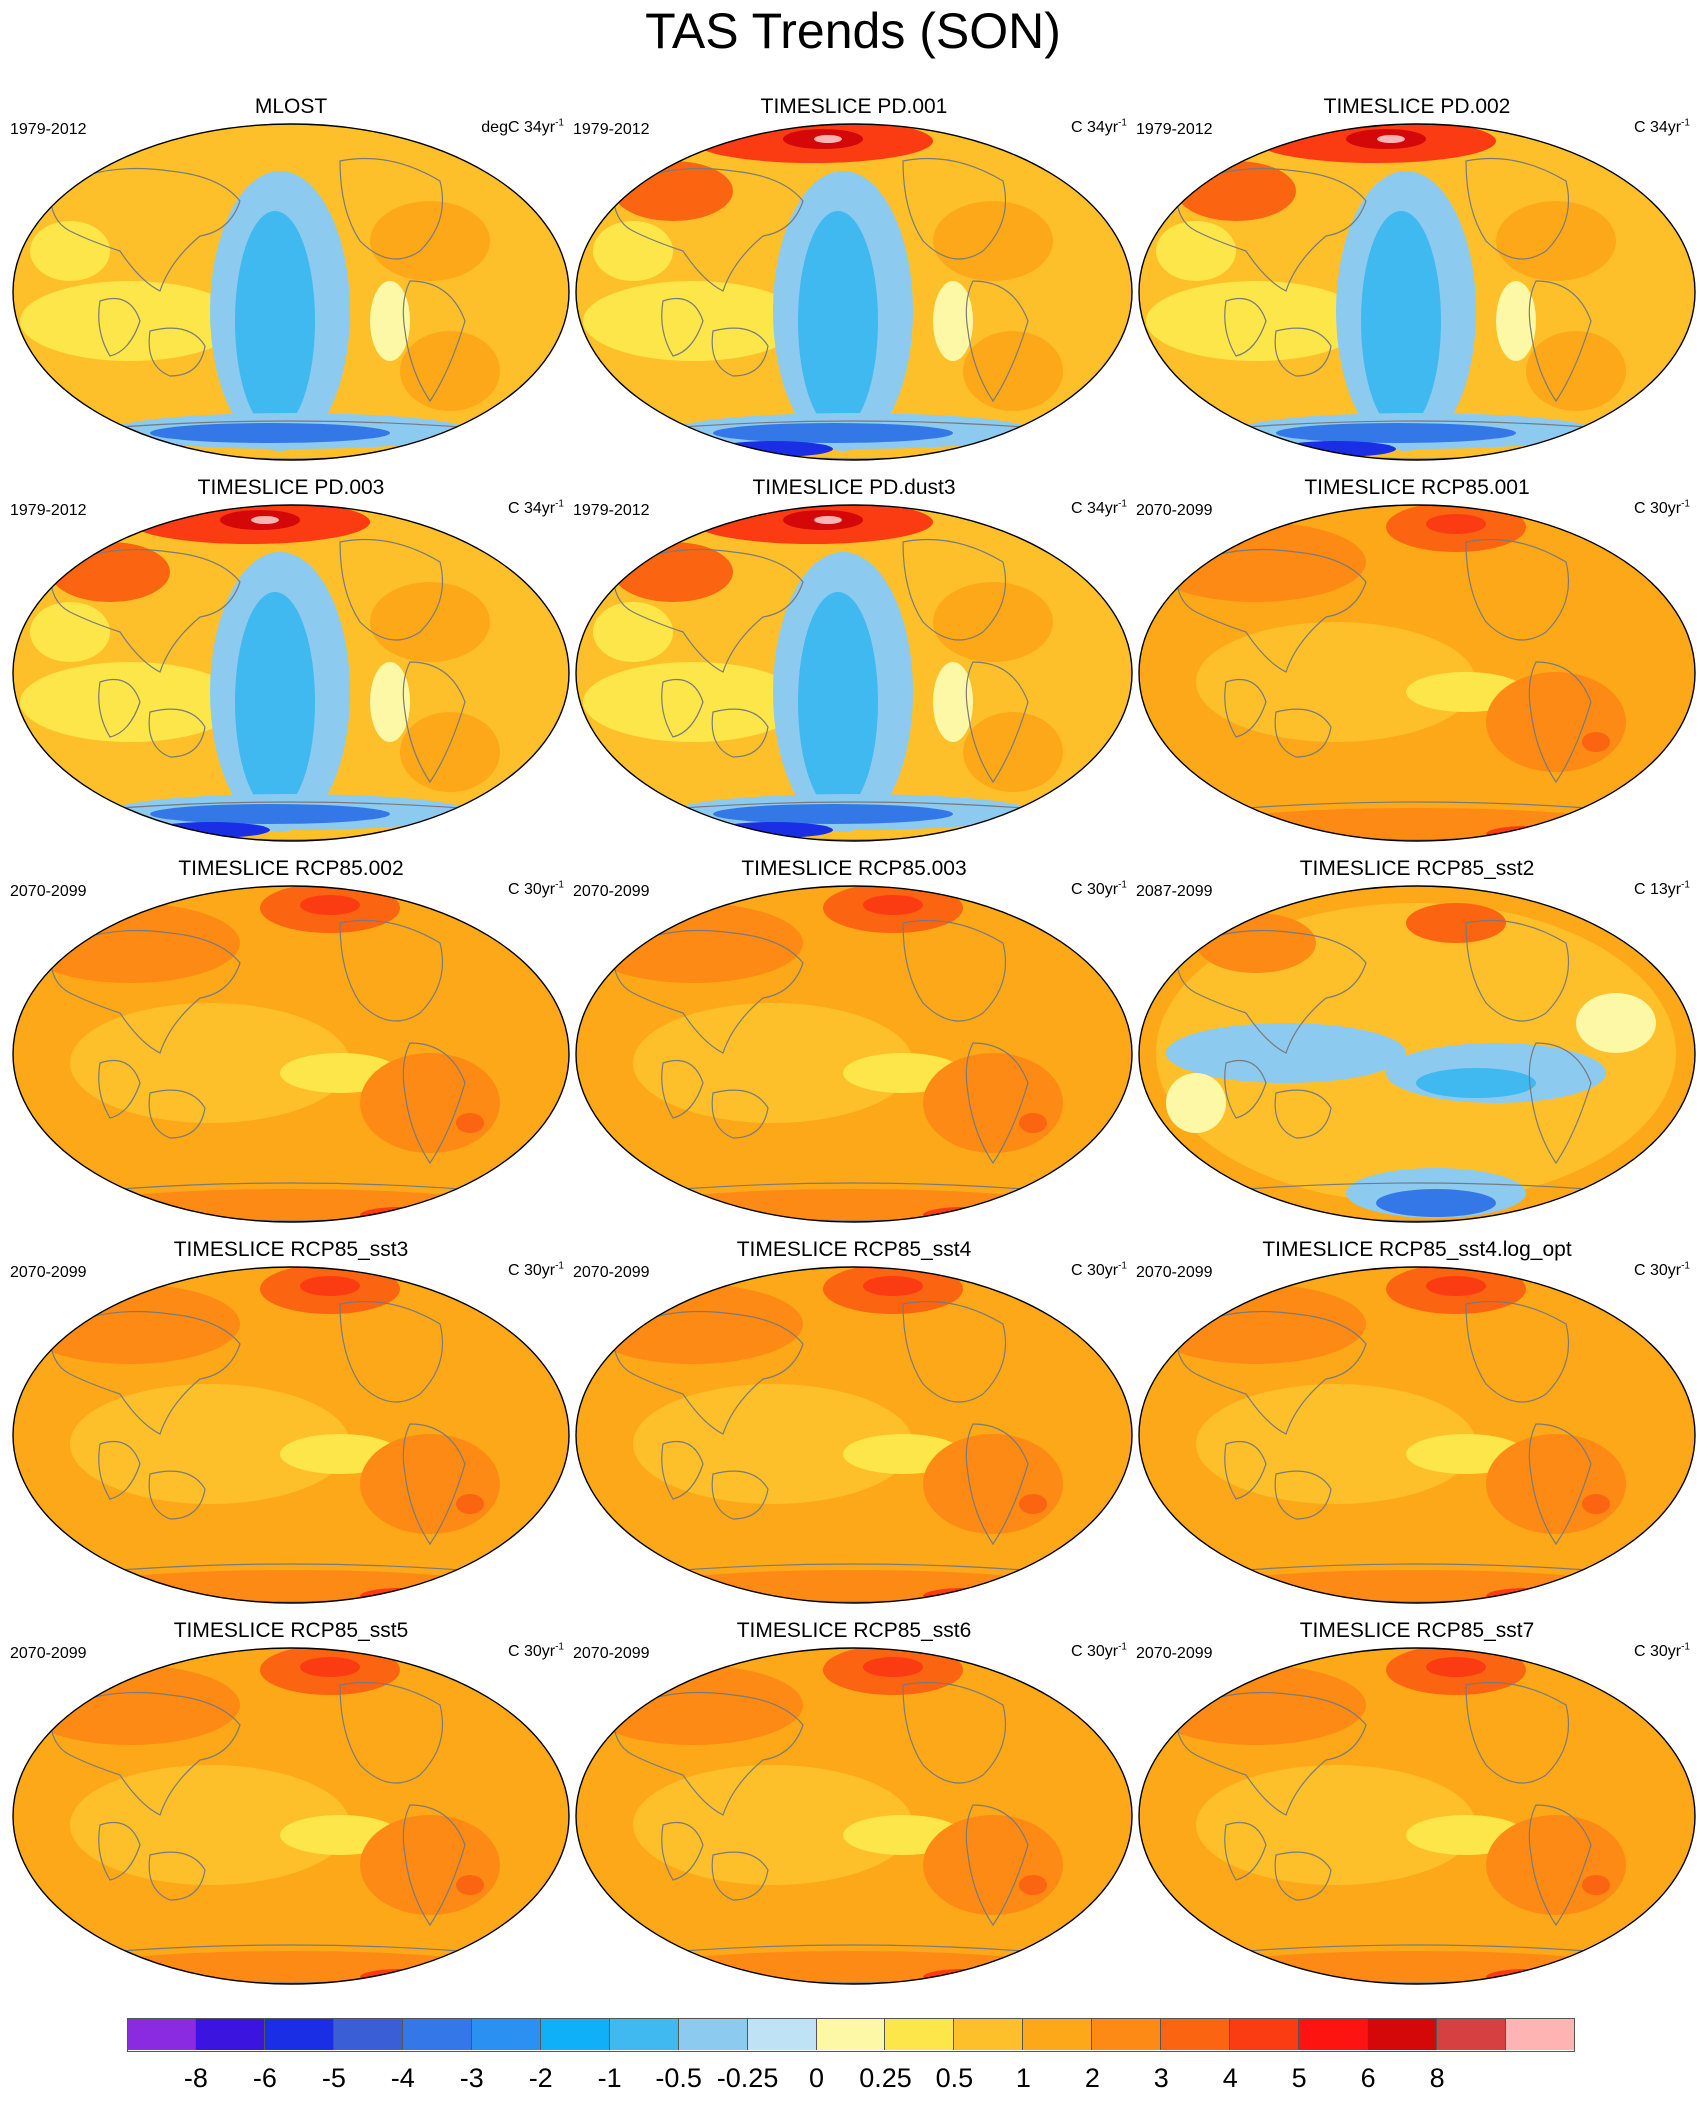  Describe the element at coordinates (609, 2078) in the screenshot. I see `colorbar-label: -1` at that location.